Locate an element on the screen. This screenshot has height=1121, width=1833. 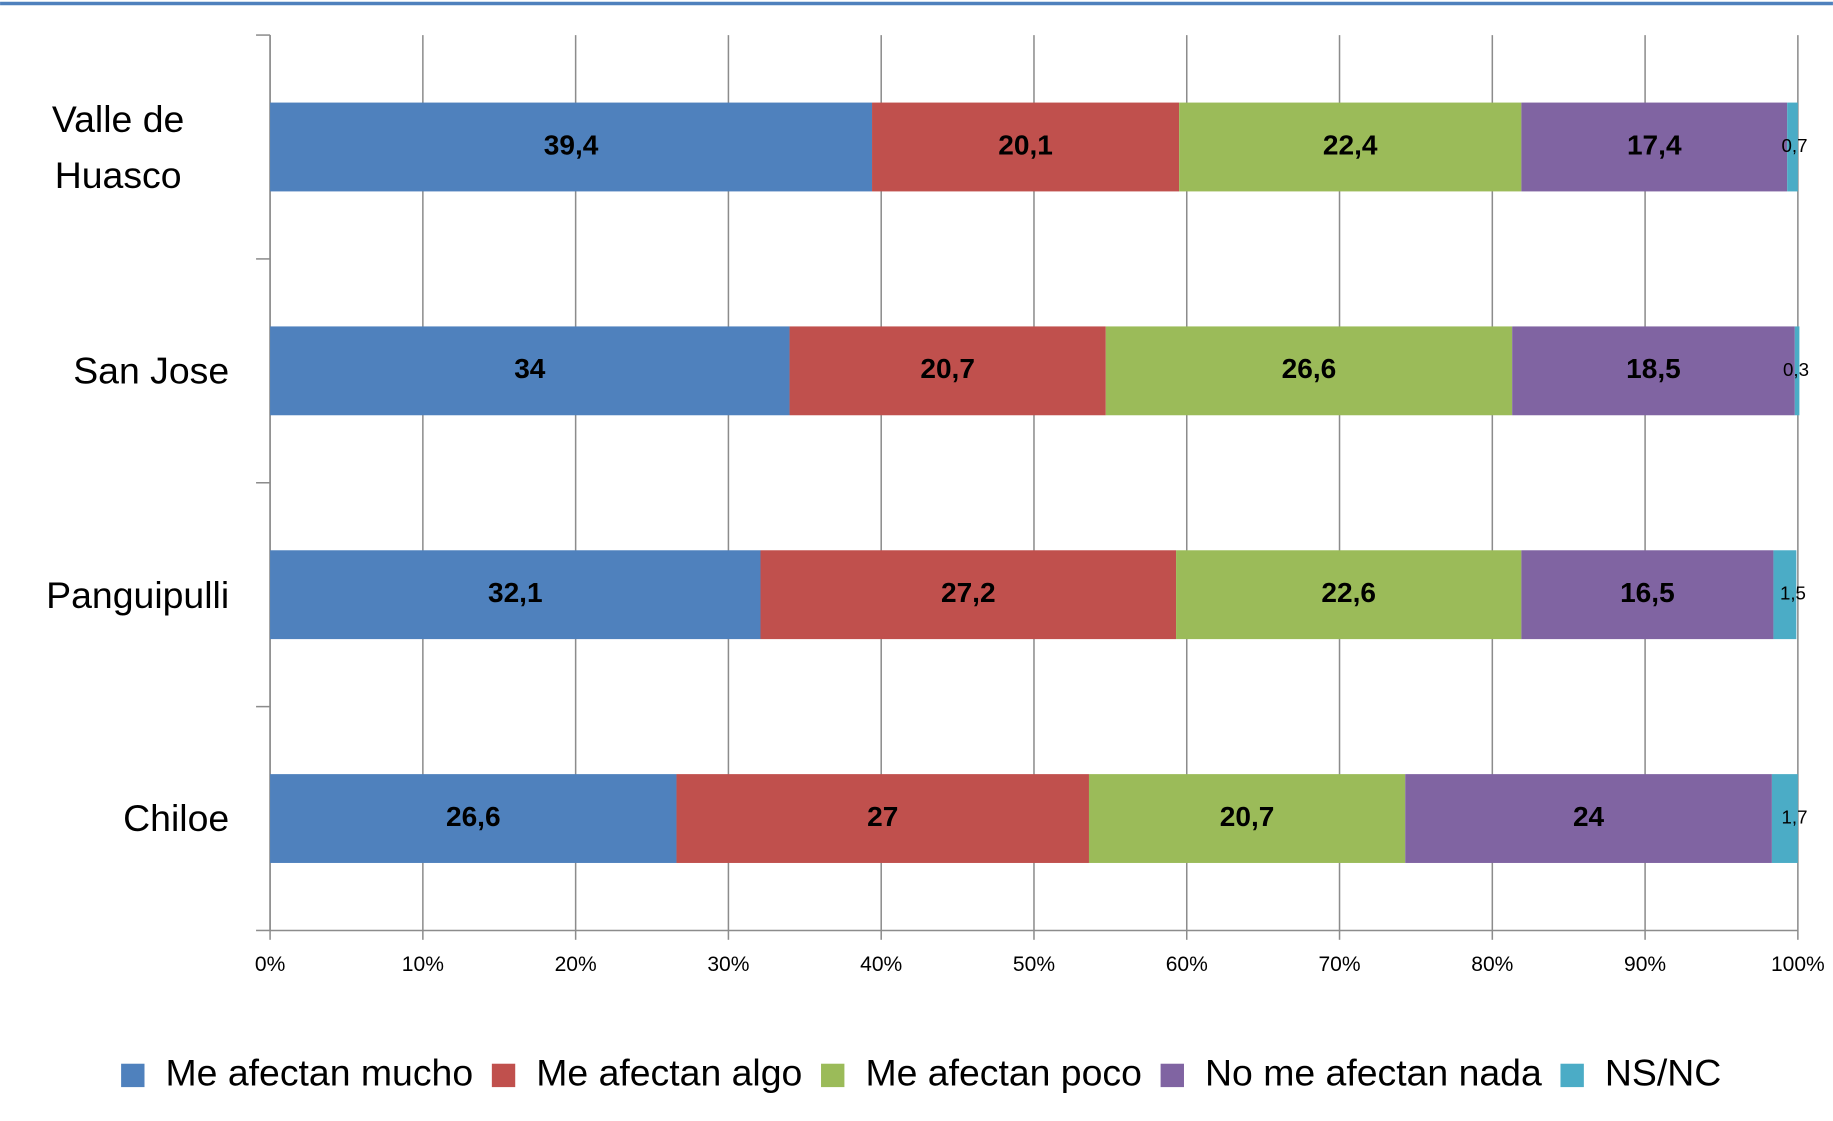
data-label: 1,5 is located at coordinates (1793, 593).